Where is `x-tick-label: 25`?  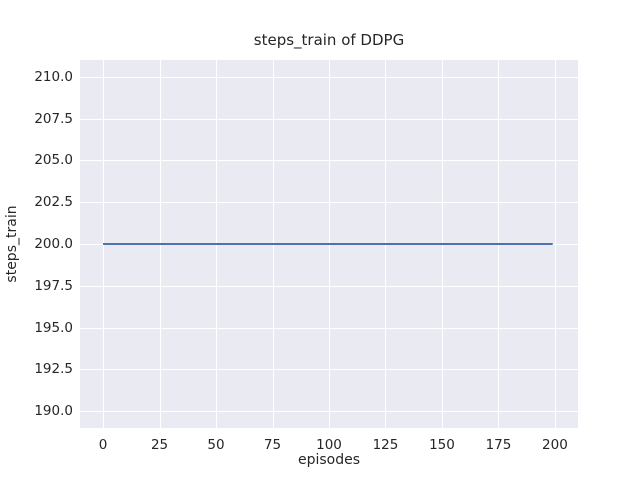
x-tick-label: 25 is located at coordinates (159, 445).